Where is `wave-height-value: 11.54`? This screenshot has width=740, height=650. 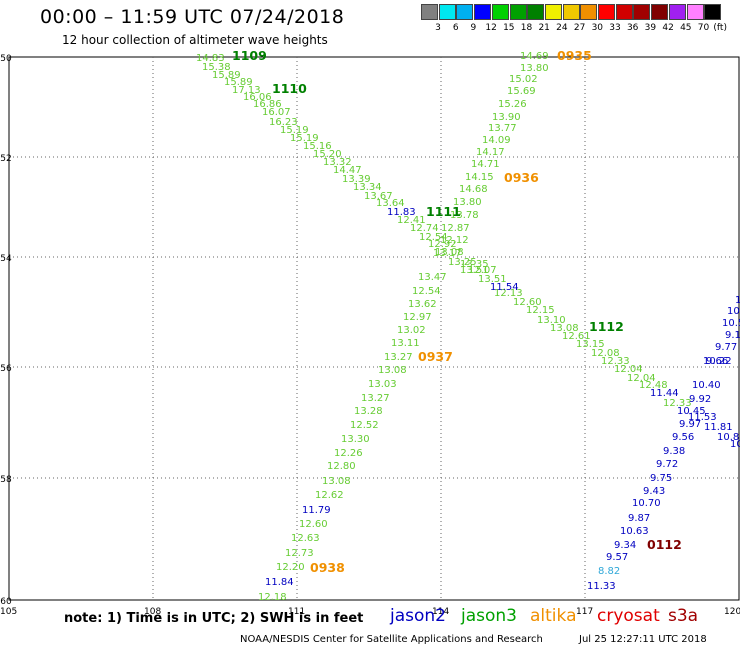 wave-height-value: 11.54 is located at coordinates (504, 287).